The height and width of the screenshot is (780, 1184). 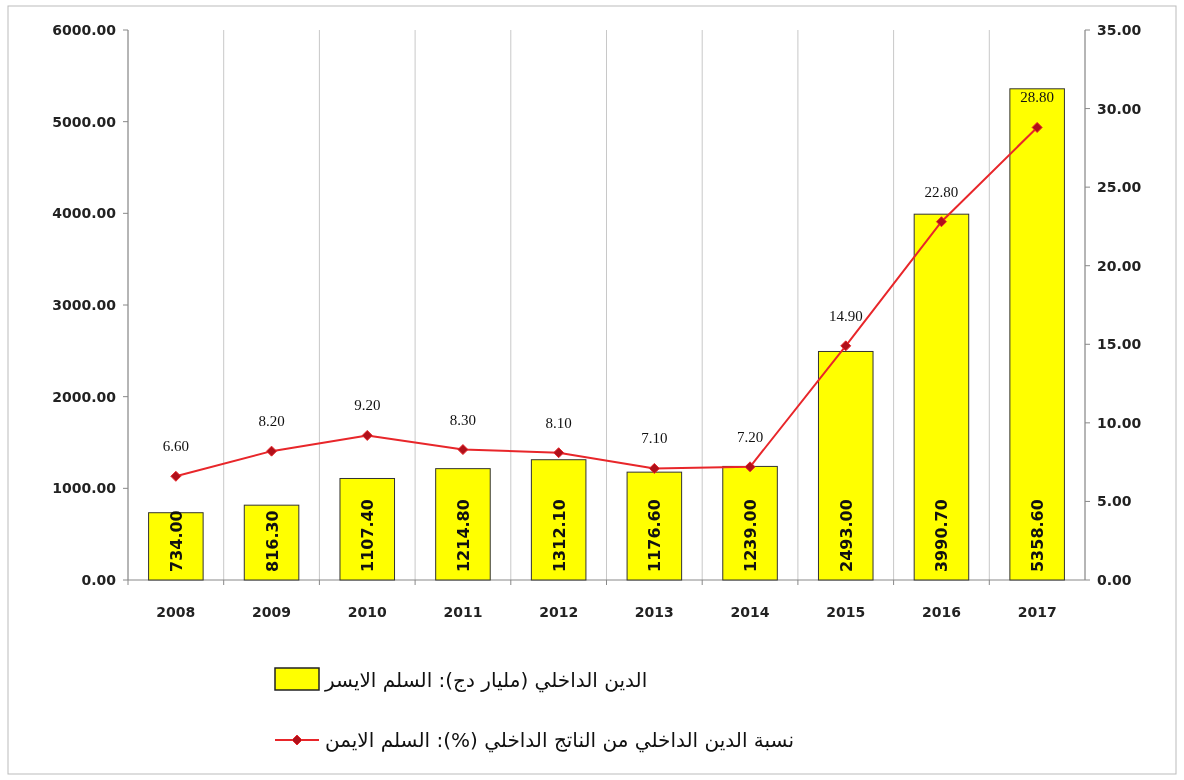 I want to click on x-tick-label: 2017, so click(x=1037, y=612).